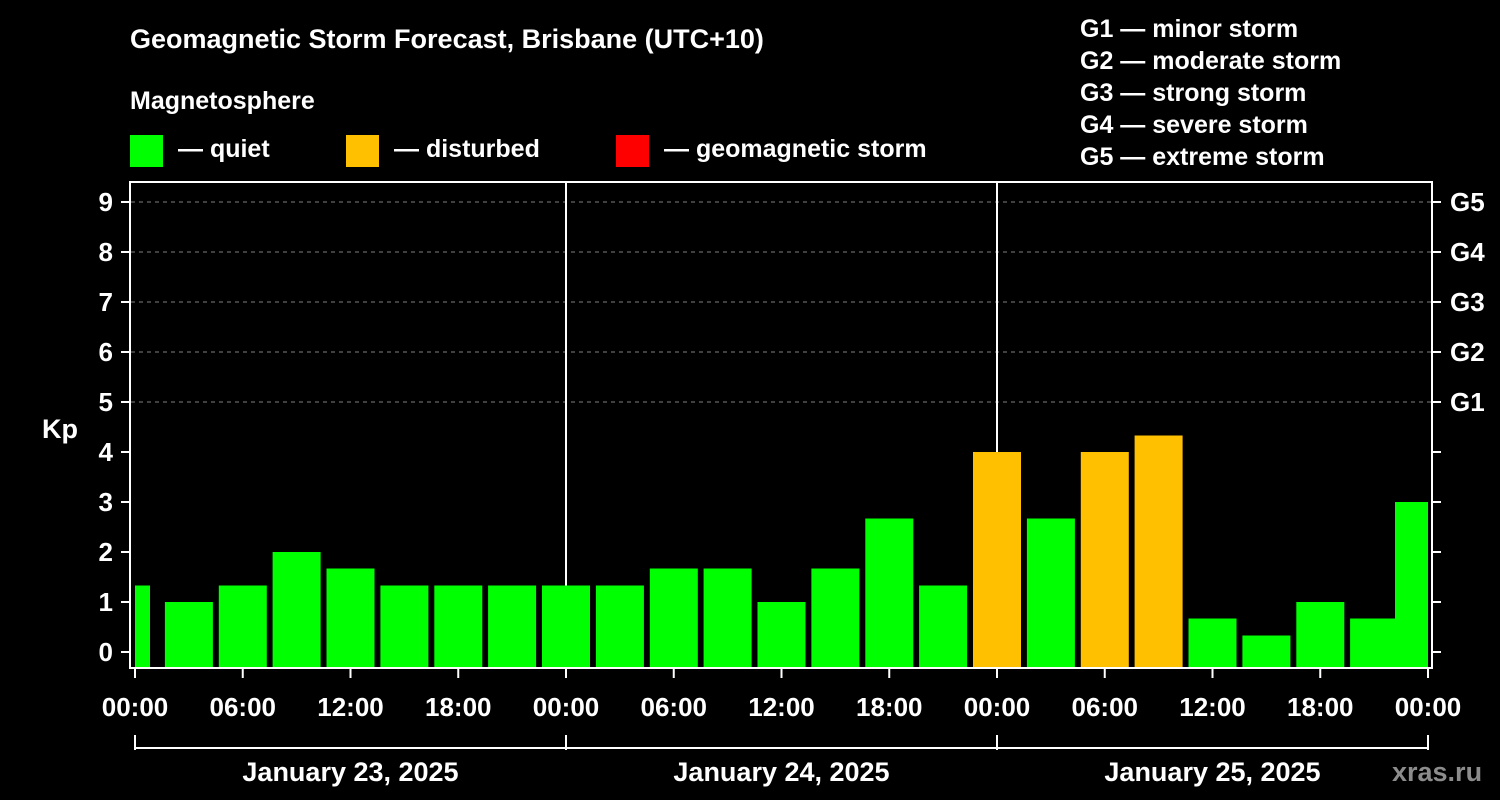  Describe the element at coordinates (243, 707) in the screenshot. I see `x-tick-label-1: 06:00` at that location.